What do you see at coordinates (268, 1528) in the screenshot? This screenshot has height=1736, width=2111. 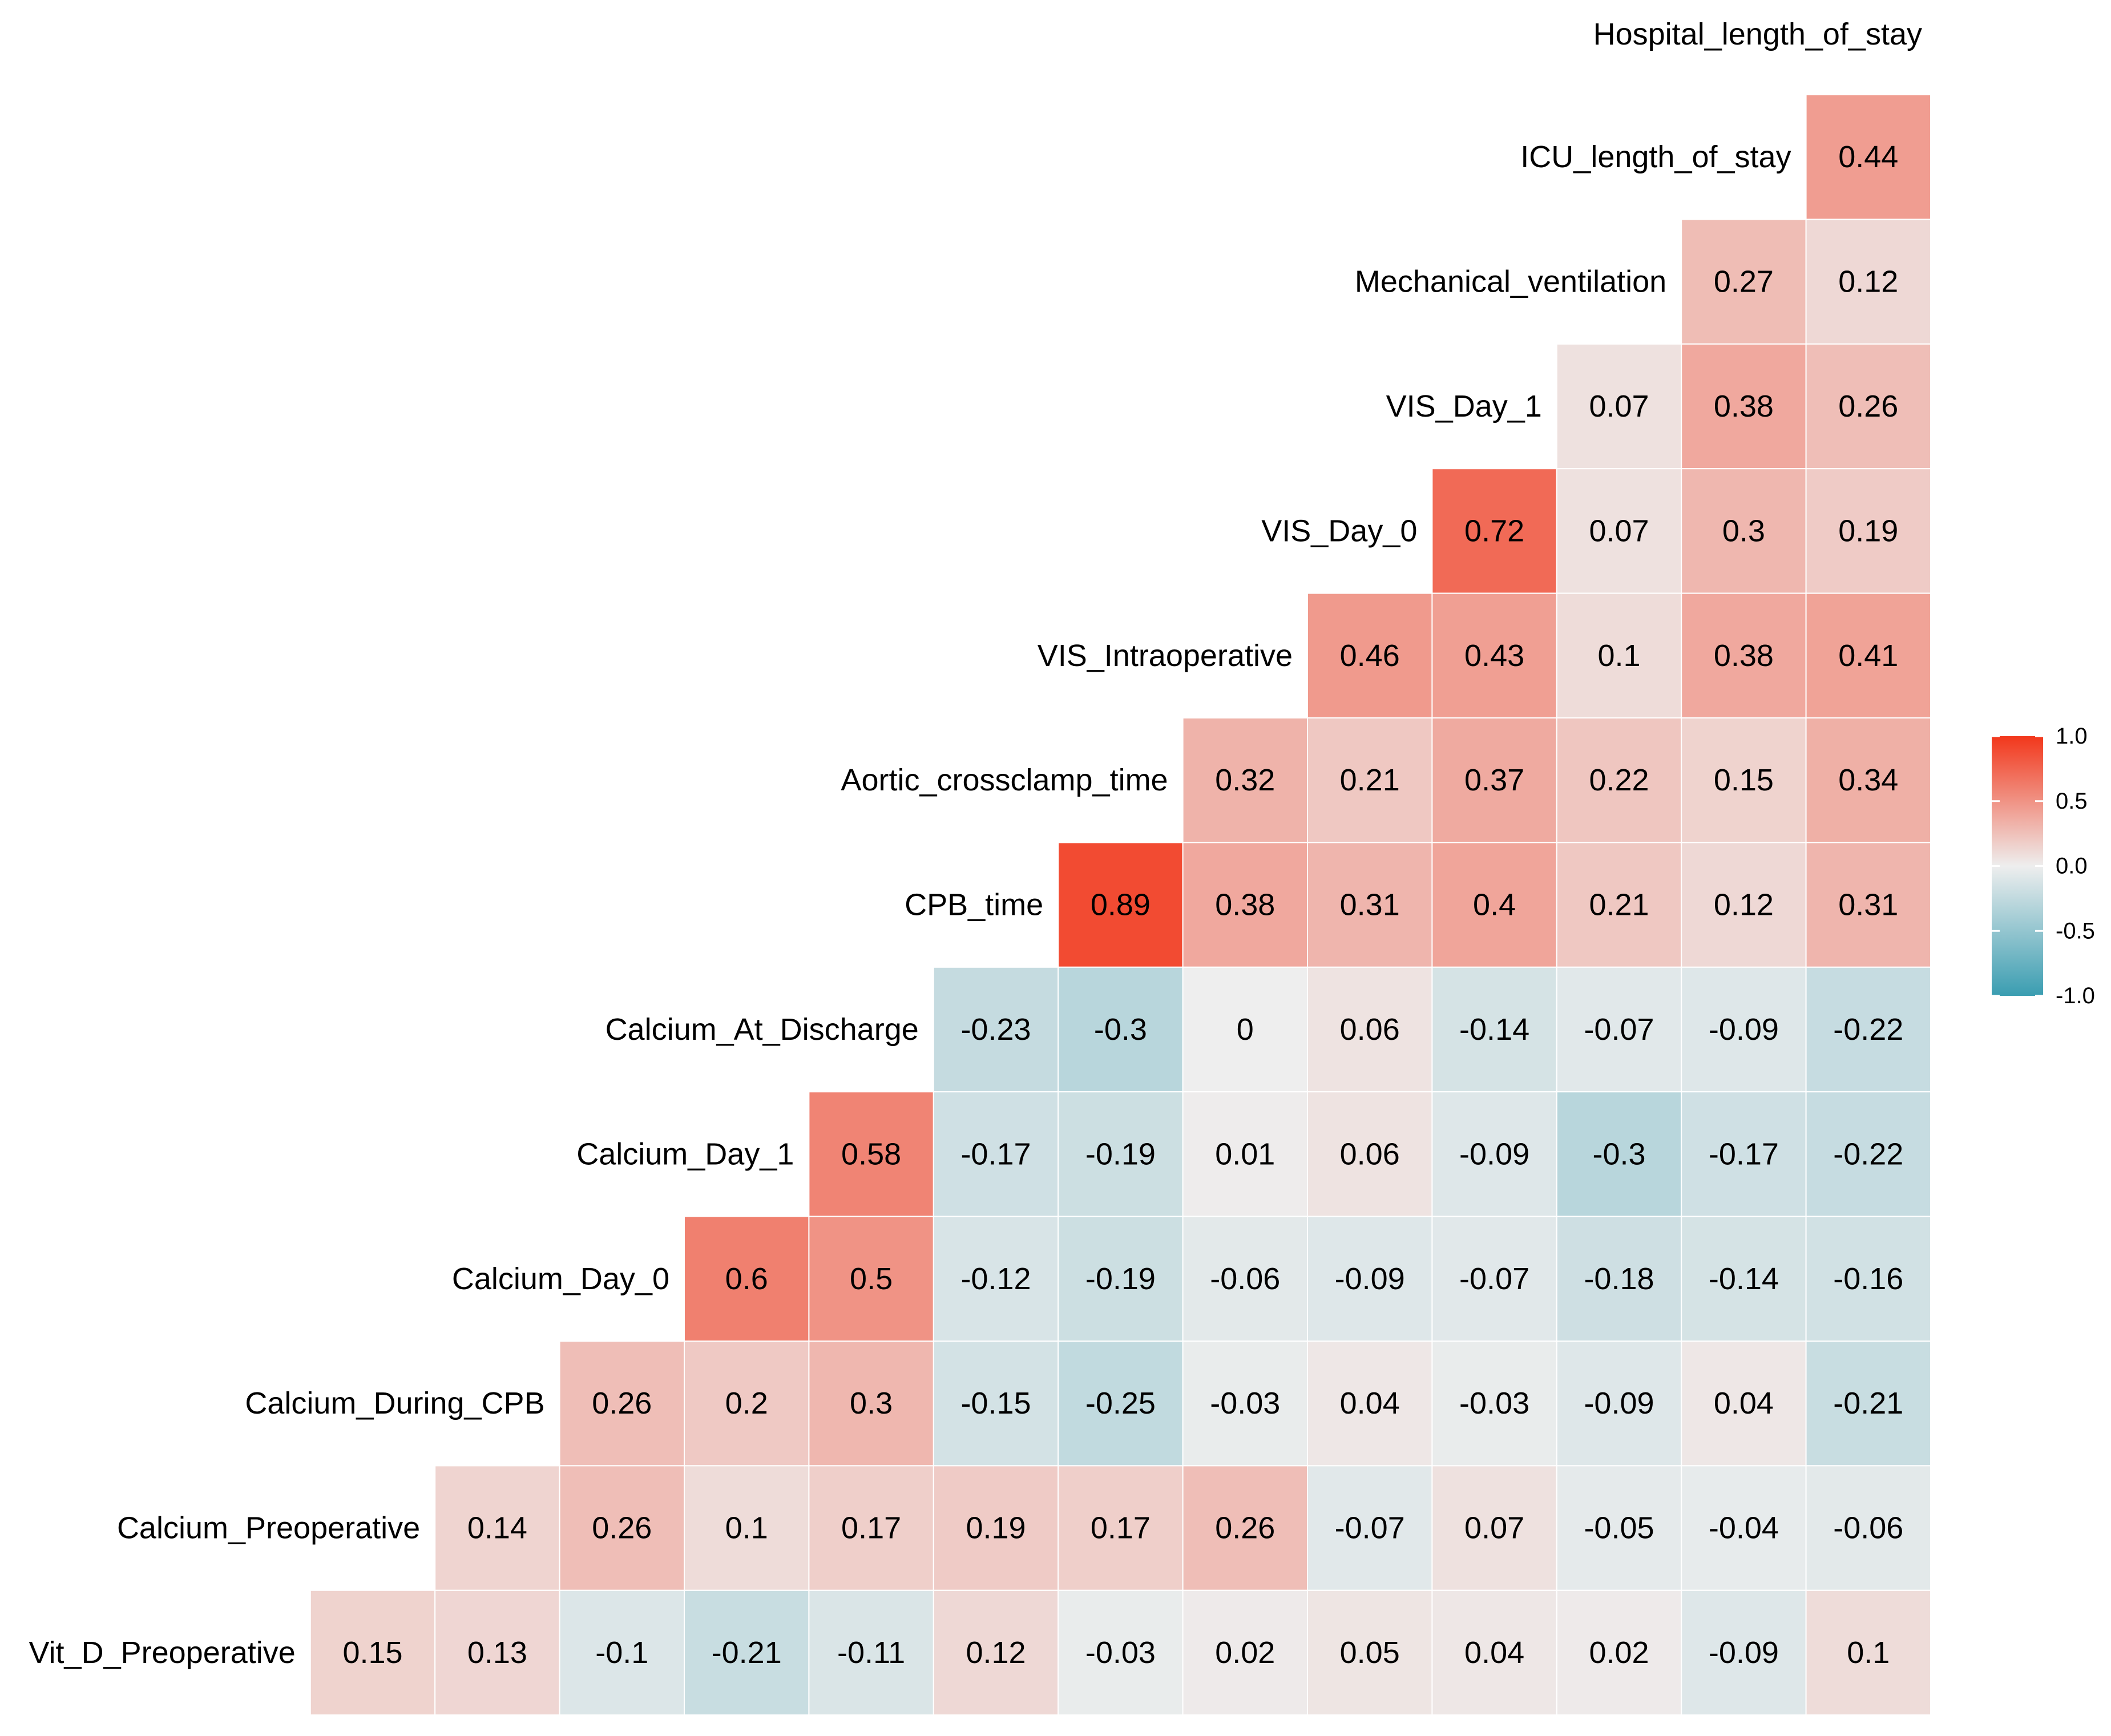 I see `row-label: Calcium_Preoperative` at bounding box center [268, 1528].